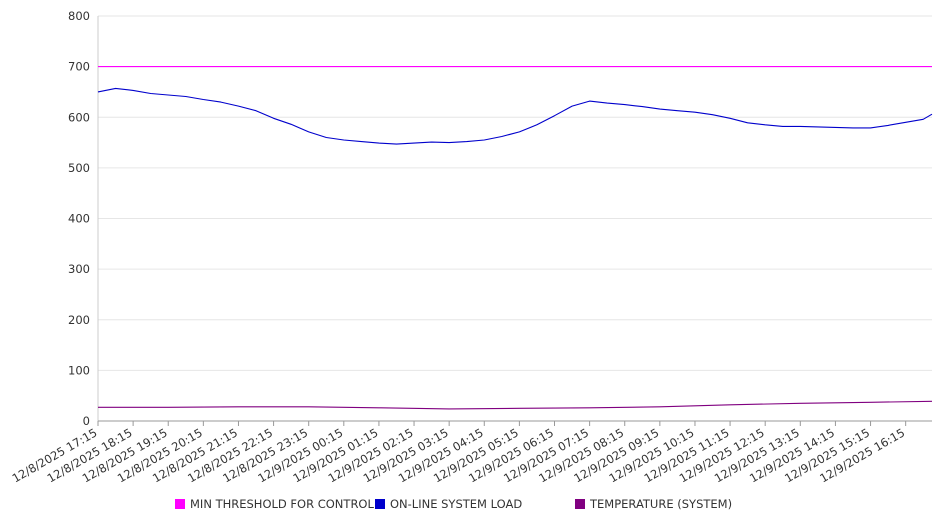 The width and height of the screenshot is (946, 526). Describe the element at coordinates (79, 117) in the screenshot. I see `y-tick-label: 600` at that location.